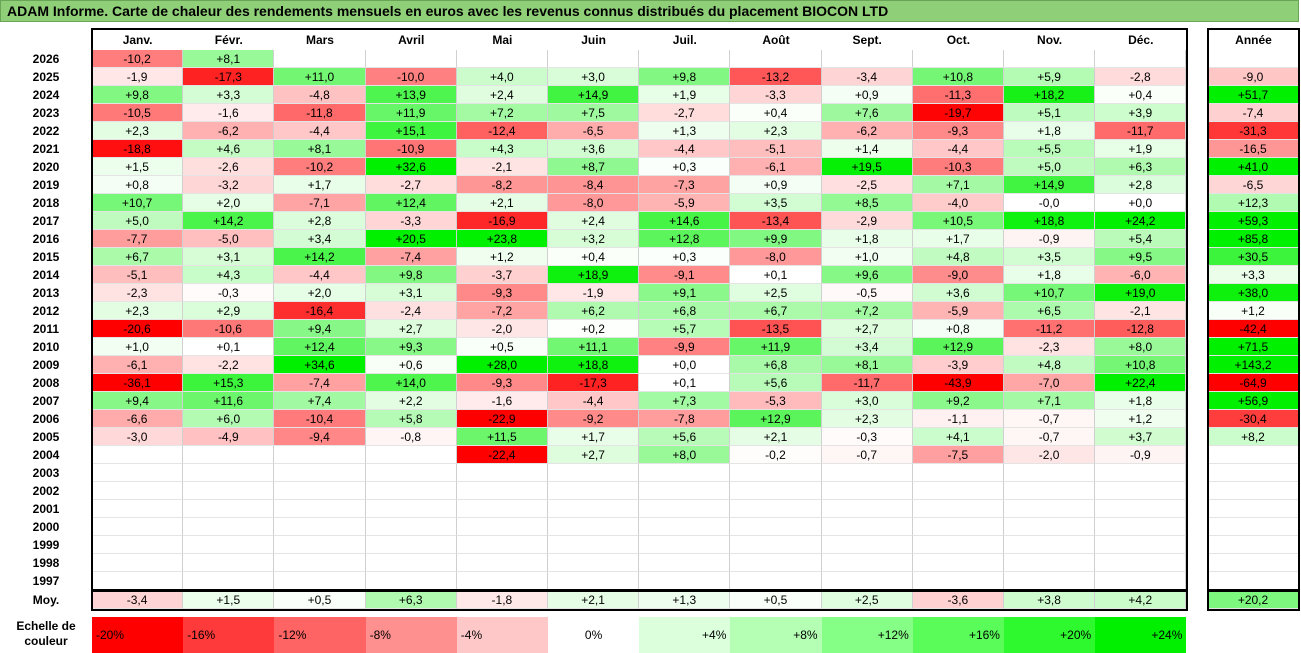  I want to click on heatmap-cell: -16,4, so click(320, 311).